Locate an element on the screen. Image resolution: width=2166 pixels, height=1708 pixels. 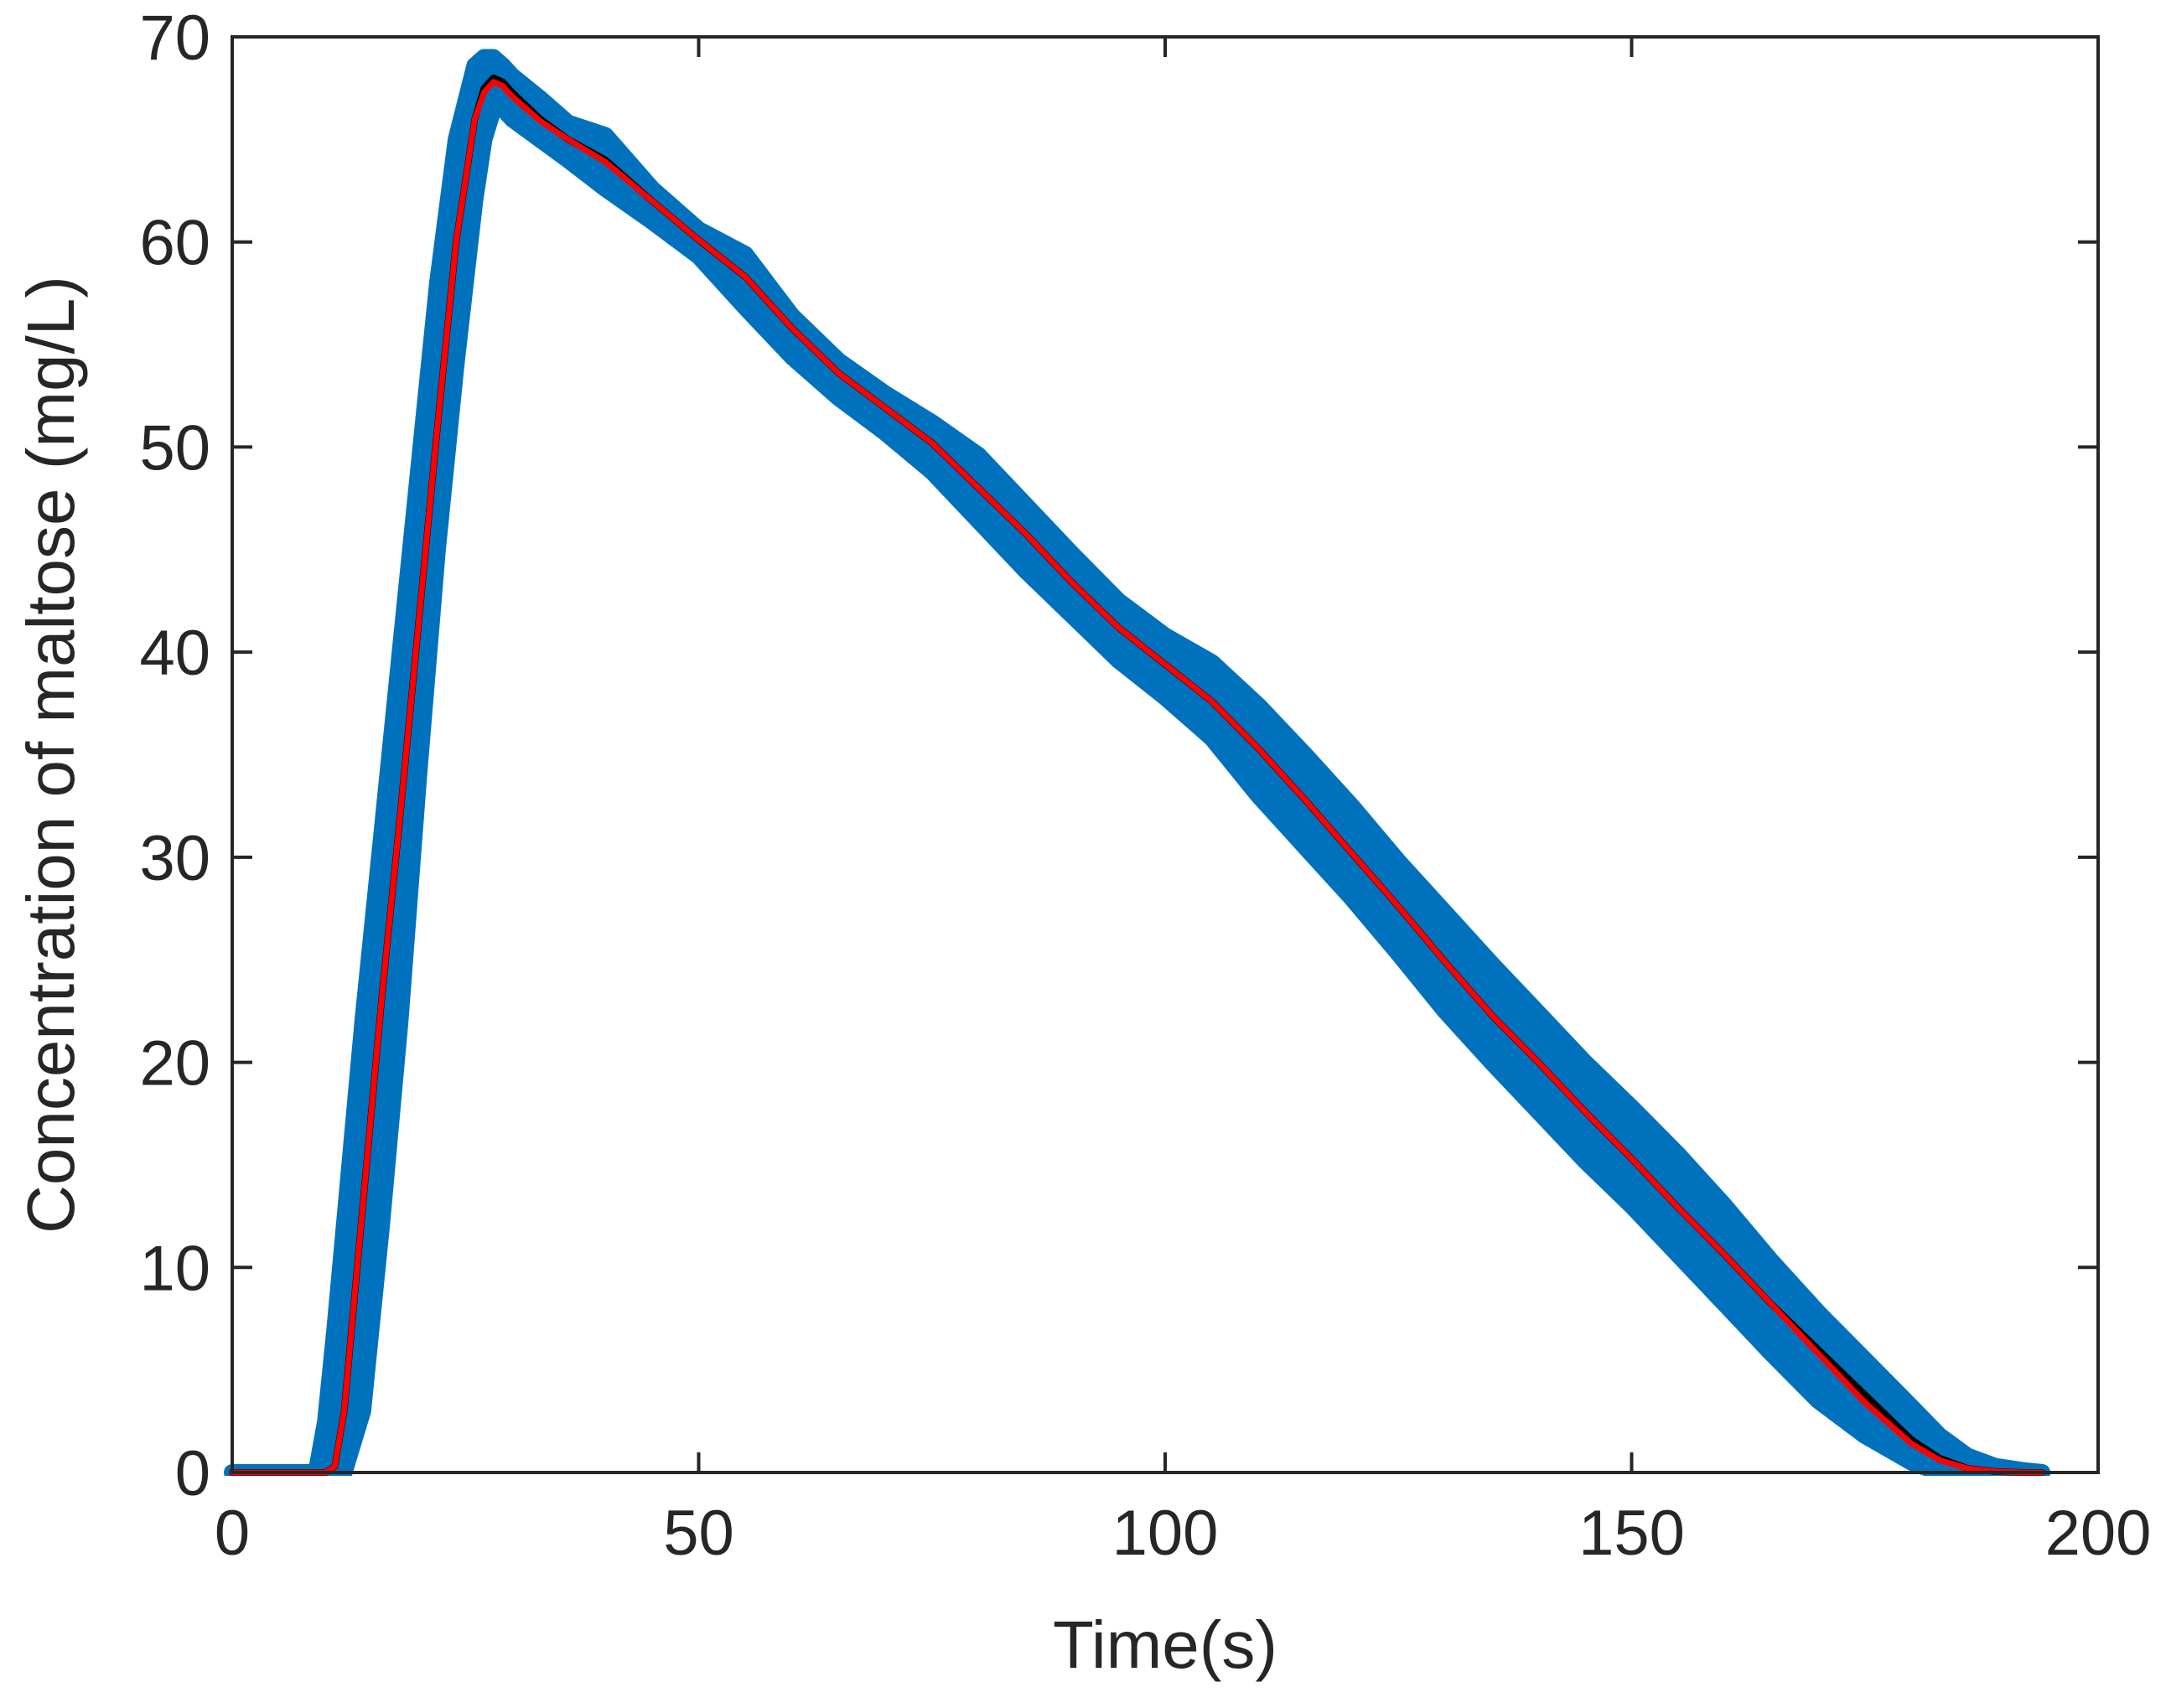
y-axis-label: Concentration of maltose (mg/L) is located at coordinates (50, 755).